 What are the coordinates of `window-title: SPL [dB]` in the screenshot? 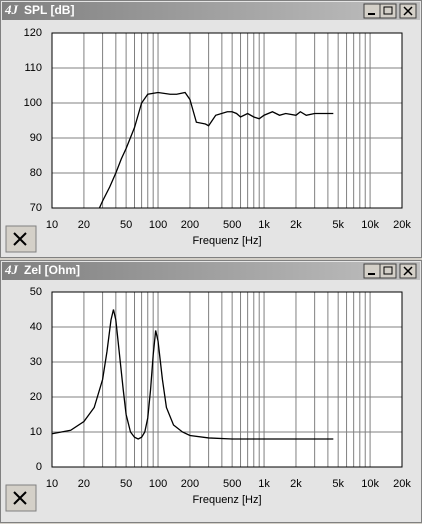 It's located at (49, 10).